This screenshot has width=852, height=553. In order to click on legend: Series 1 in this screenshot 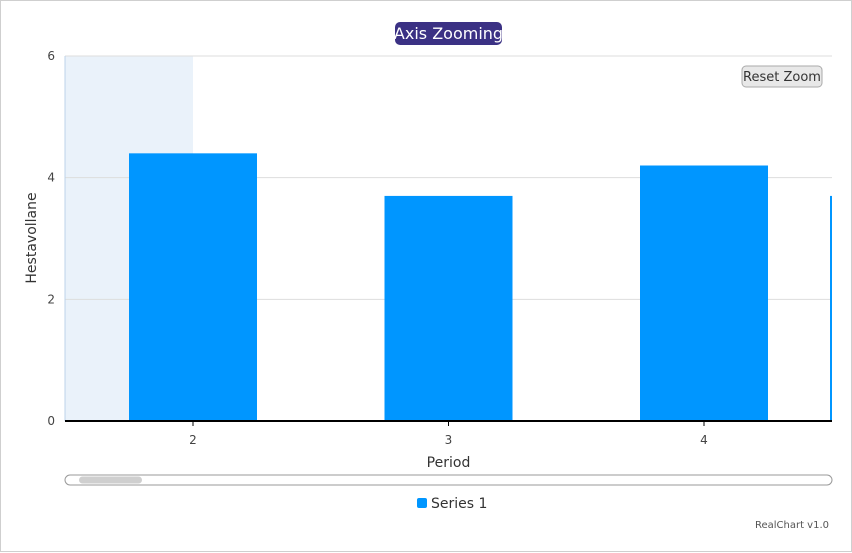, I will do `click(452, 504)`.